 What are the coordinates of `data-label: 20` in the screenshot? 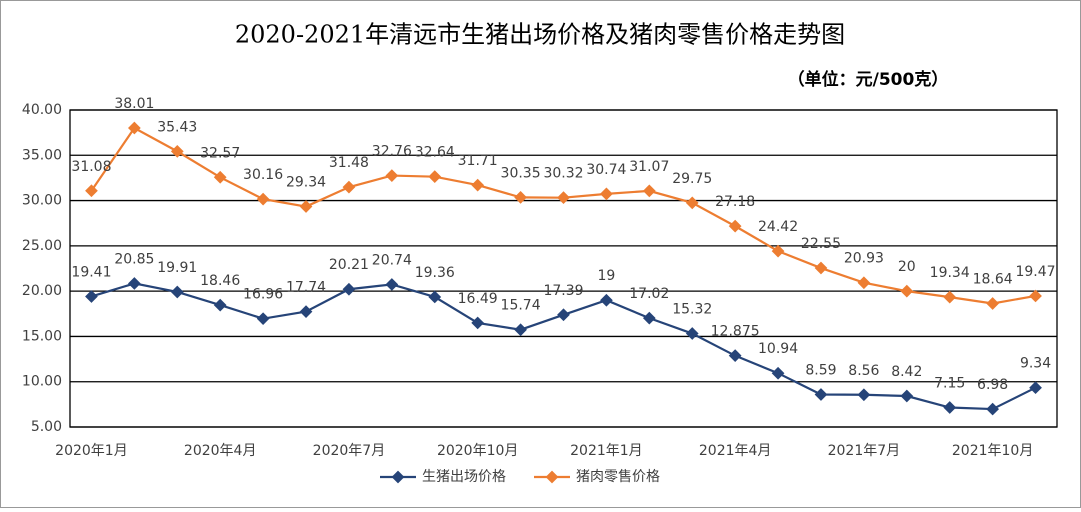 It's located at (907, 267).